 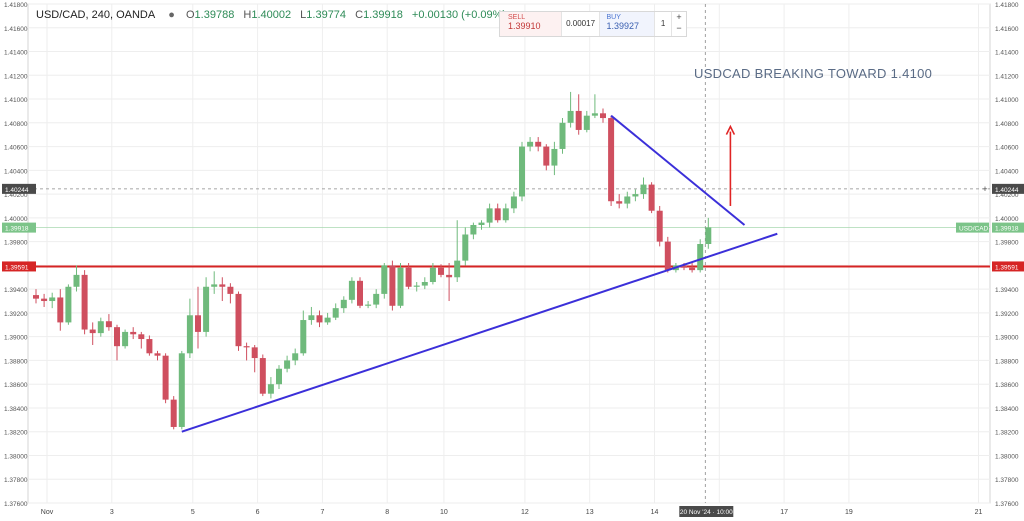 I want to click on close-label: C, so click(x=359, y=15).